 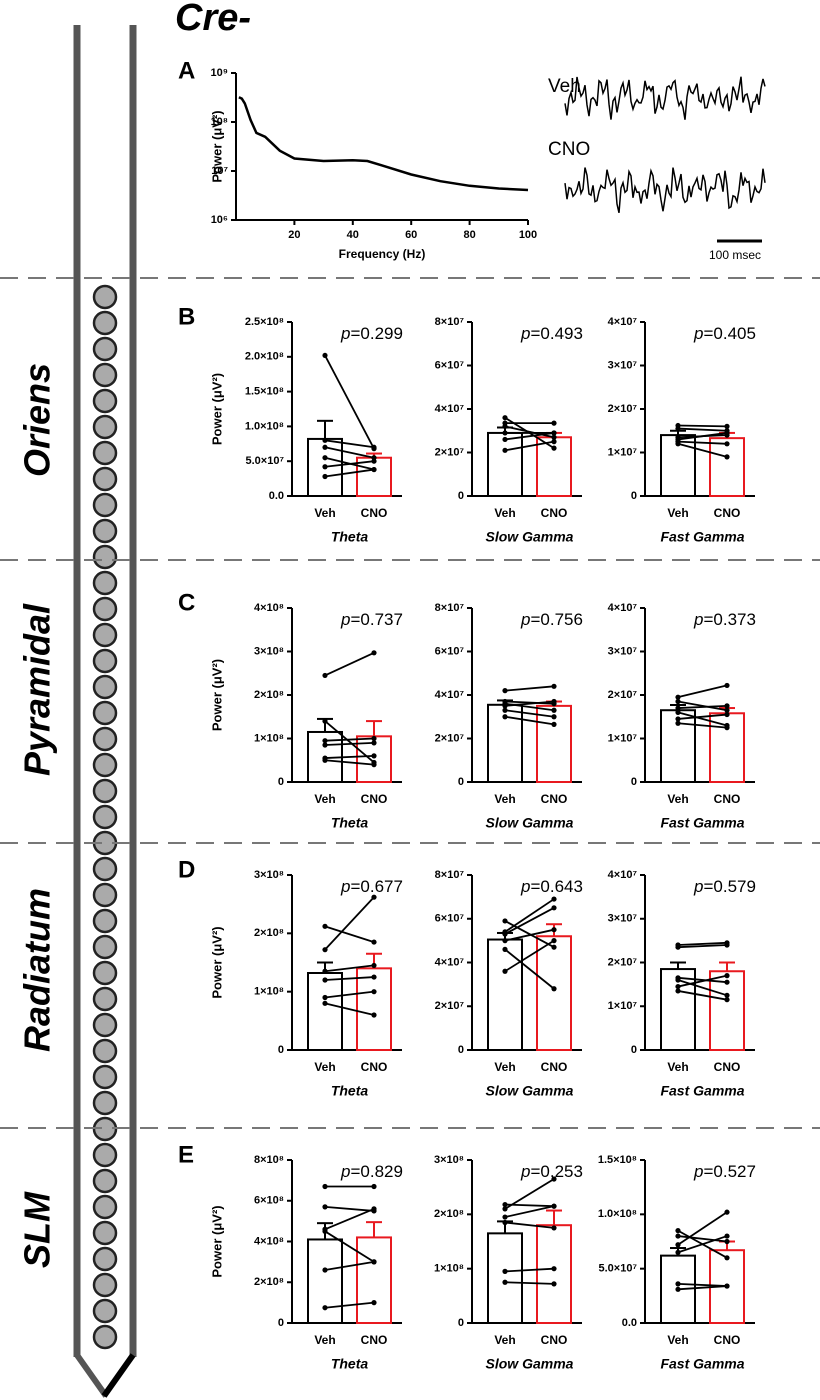 I want to click on y-tick-label: 8×10⁸, so click(x=269, y=1160).